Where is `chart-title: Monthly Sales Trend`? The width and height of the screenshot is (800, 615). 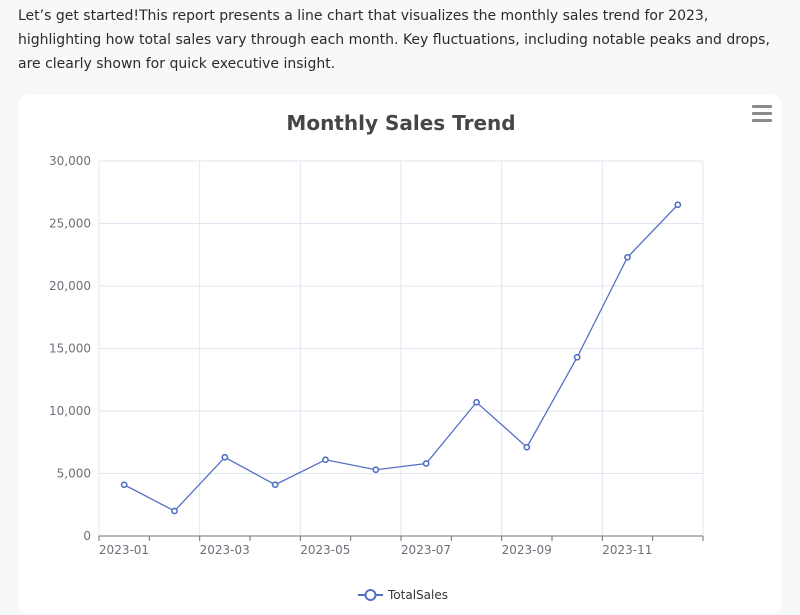
chart-title: Monthly Sales Trend is located at coordinates (400, 123).